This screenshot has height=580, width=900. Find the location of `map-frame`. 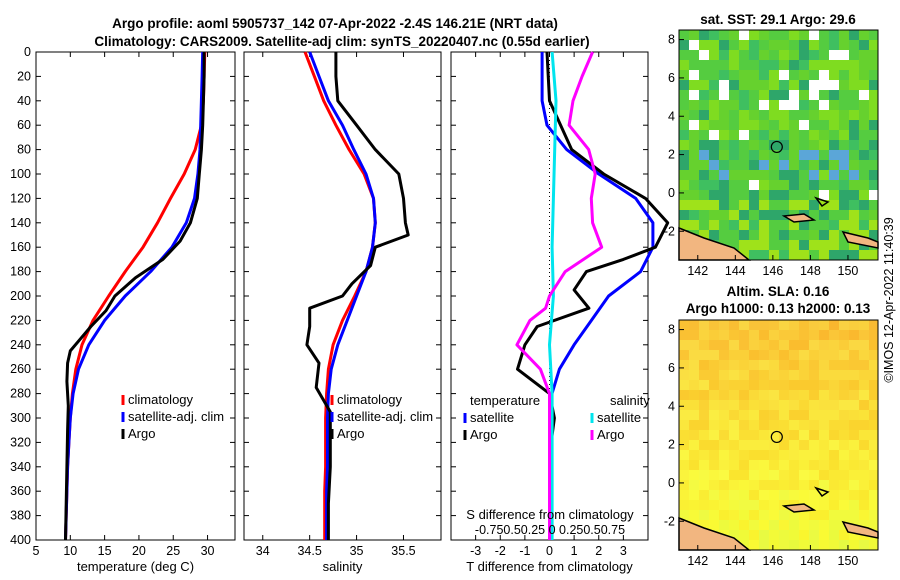

map-frame is located at coordinates (778, 145).